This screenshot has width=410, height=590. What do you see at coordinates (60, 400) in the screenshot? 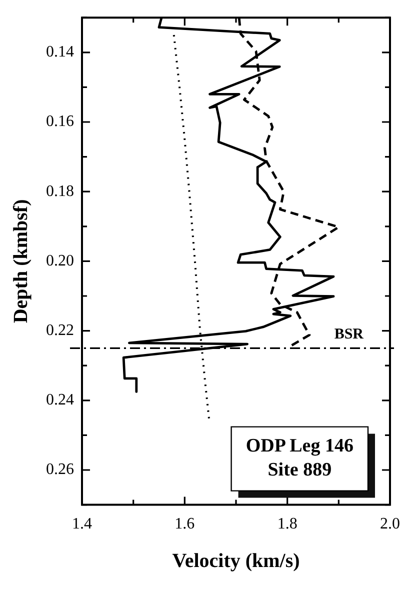
I see `y-tick-label: 0.24` at bounding box center [60, 400].